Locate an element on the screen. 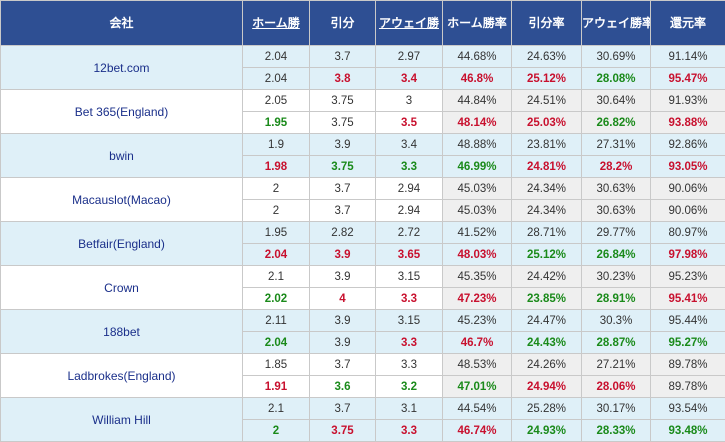 The image size is (725, 442). col-away-header: アウェイ勝 is located at coordinates (409, 23).